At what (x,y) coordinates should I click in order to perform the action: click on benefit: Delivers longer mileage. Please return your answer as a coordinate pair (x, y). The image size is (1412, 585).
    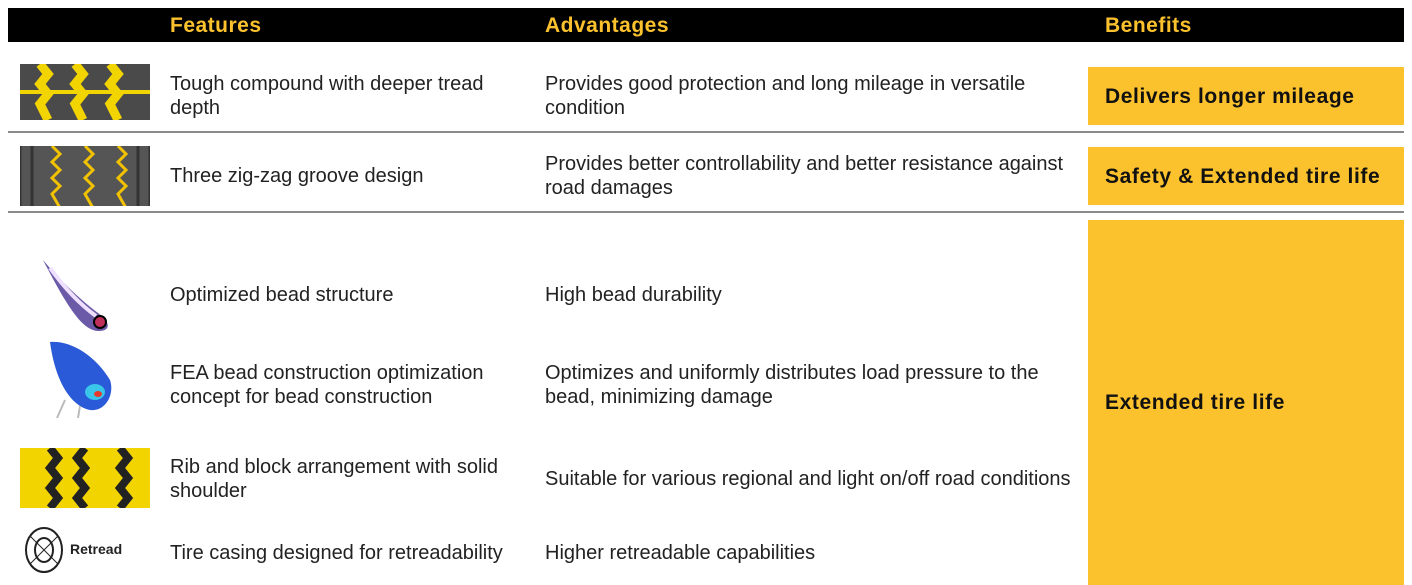
    Looking at the image, I should click on (1246, 96).